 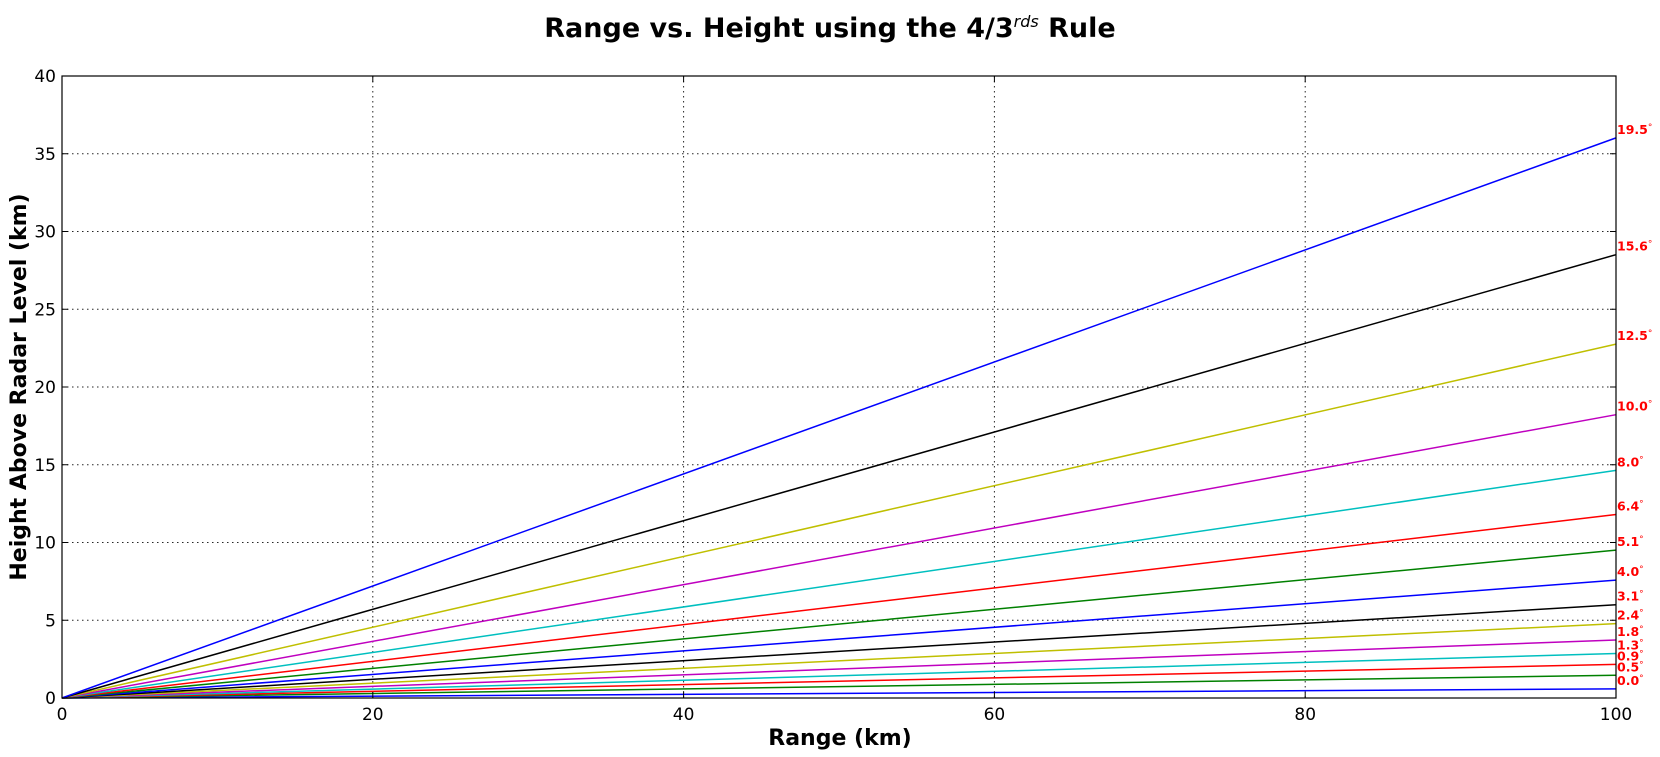 What do you see at coordinates (1630, 655) in the screenshot?
I see `elevation-label-0-9-deg: 0.9°` at bounding box center [1630, 655].